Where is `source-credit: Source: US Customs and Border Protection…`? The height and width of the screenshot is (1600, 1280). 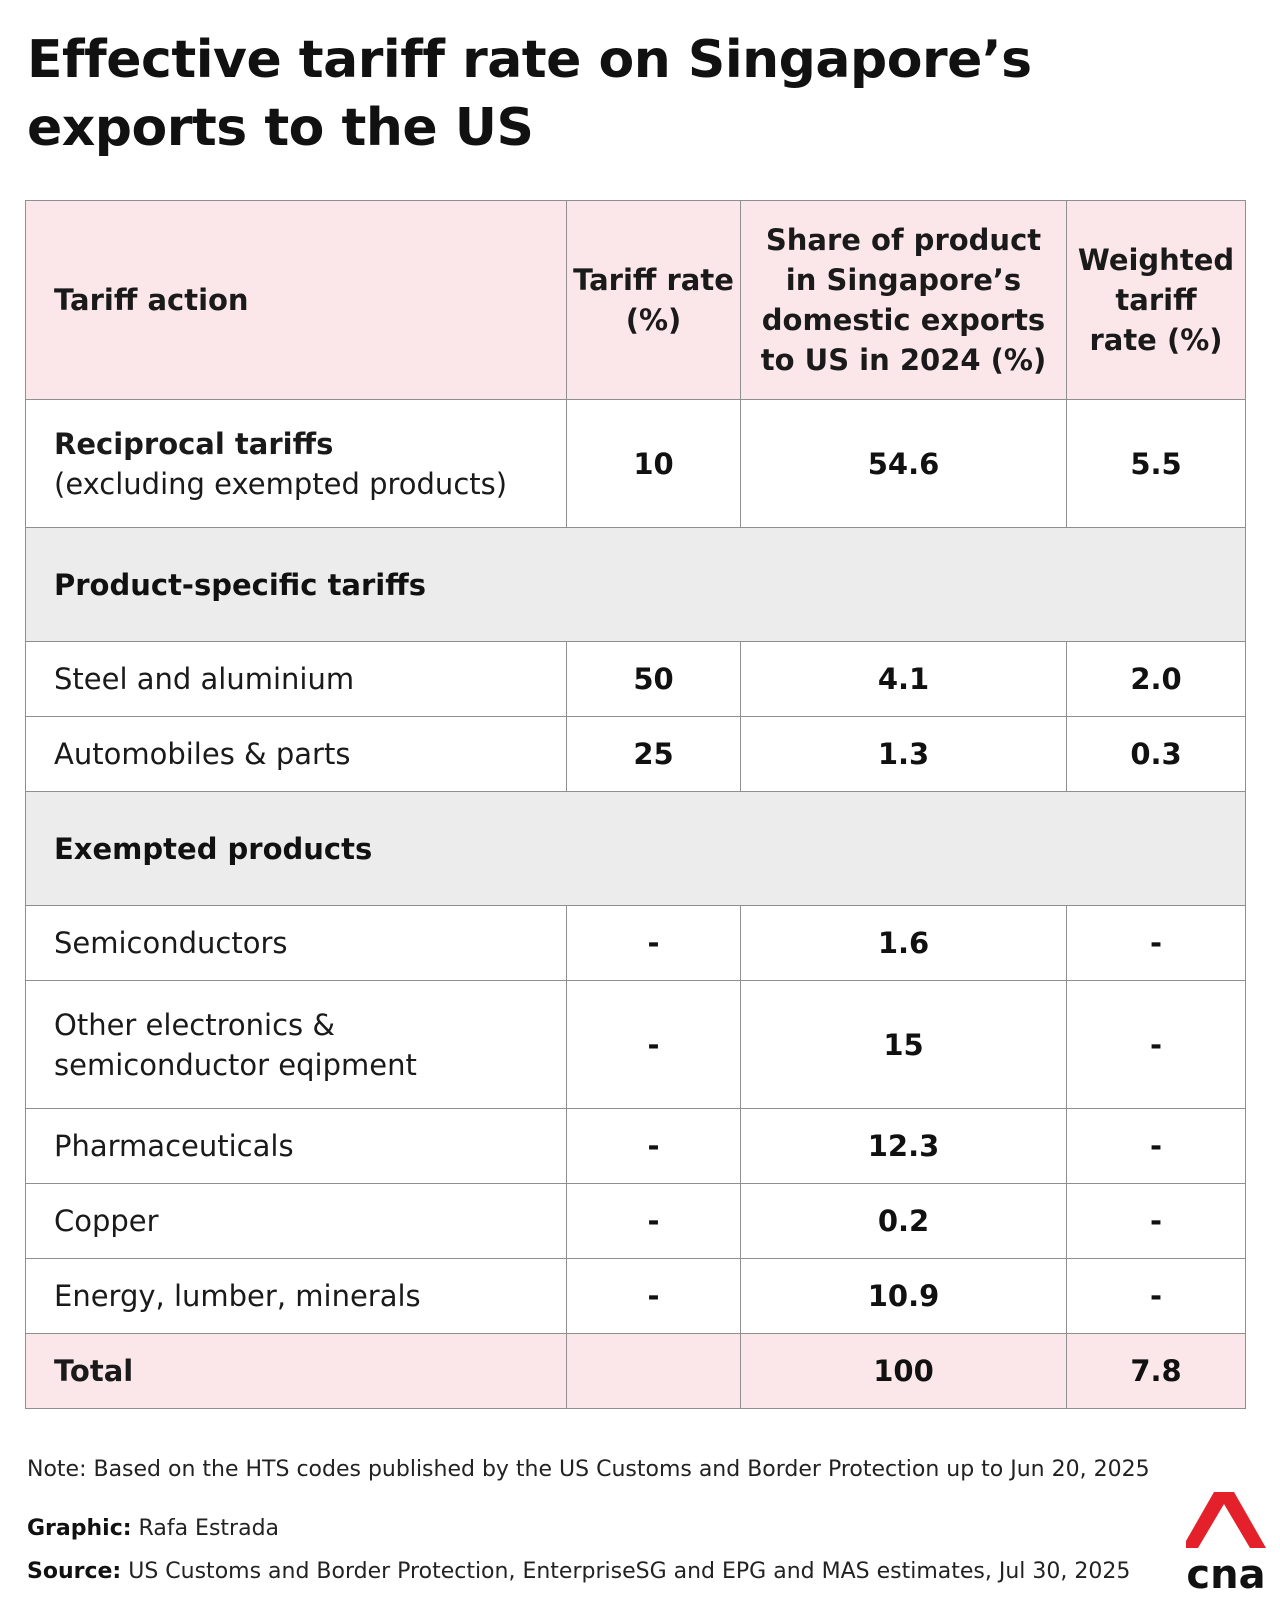
source-credit: Source: US Customs and Border Protection… is located at coordinates (578, 1572).